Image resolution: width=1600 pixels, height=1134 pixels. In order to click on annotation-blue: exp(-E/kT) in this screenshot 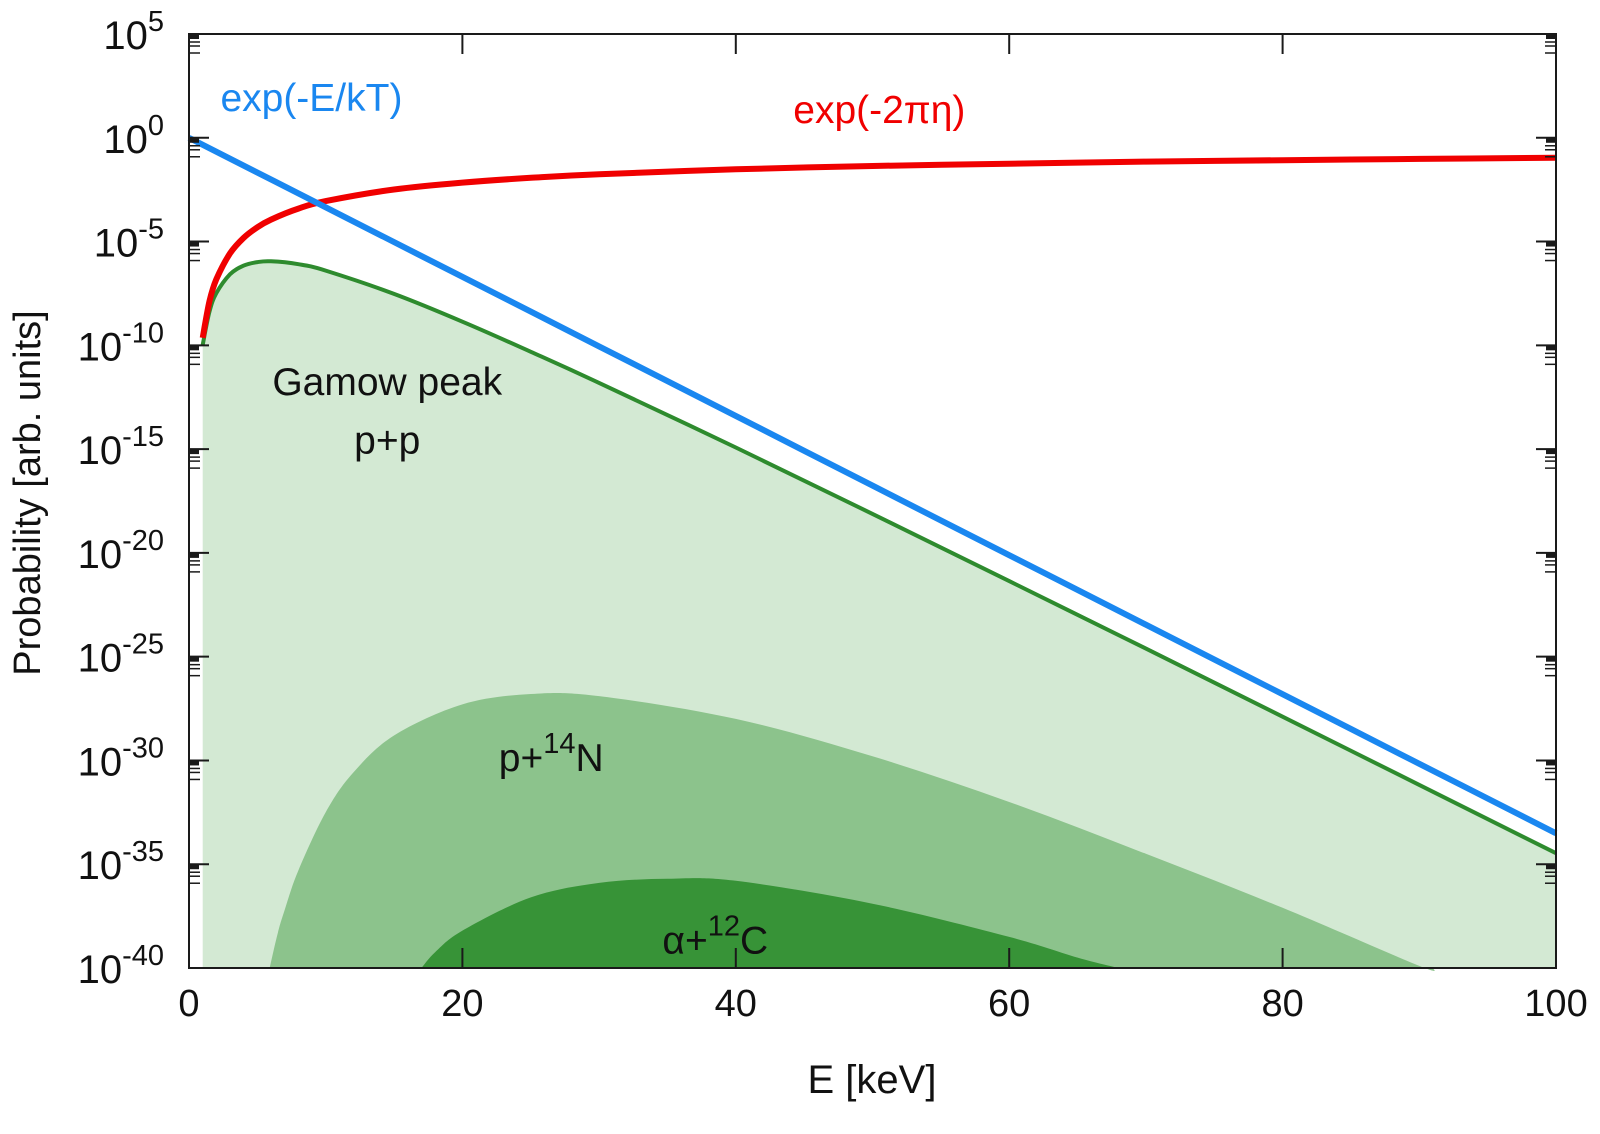, I will do `click(311, 98)`.